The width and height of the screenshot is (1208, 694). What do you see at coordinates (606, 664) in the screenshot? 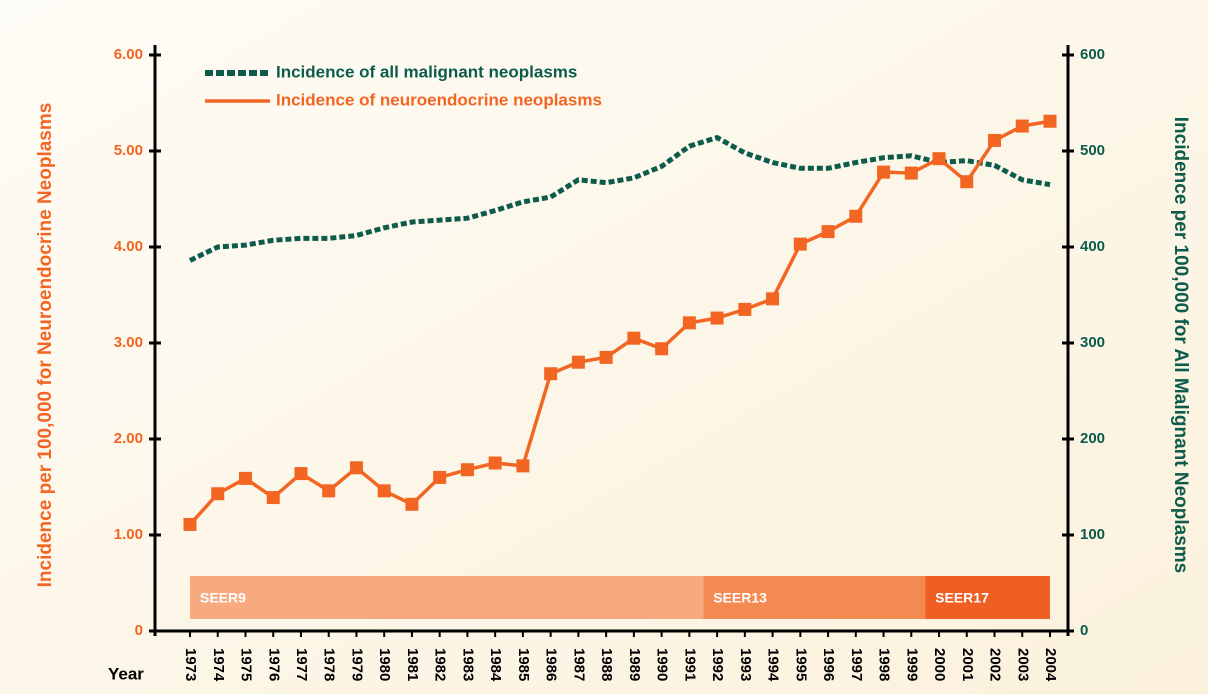
I see `x-tick-label: 1988` at bounding box center [606, 664].